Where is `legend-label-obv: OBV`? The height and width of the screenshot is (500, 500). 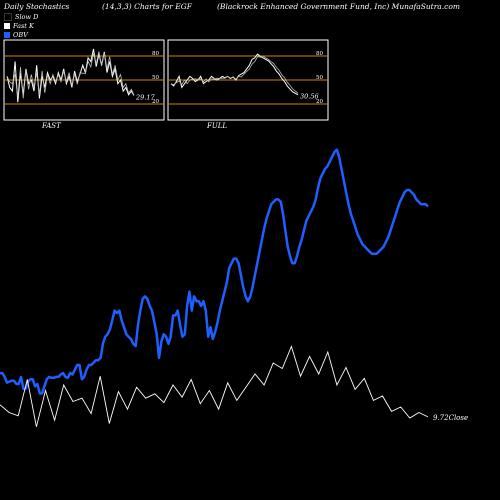 legend-label-obv: OBV is located at coordinates (20, 35).